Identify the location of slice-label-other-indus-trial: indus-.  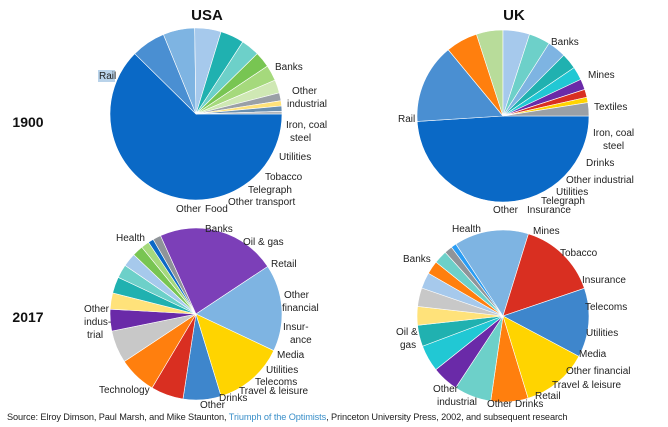
(97, 322).